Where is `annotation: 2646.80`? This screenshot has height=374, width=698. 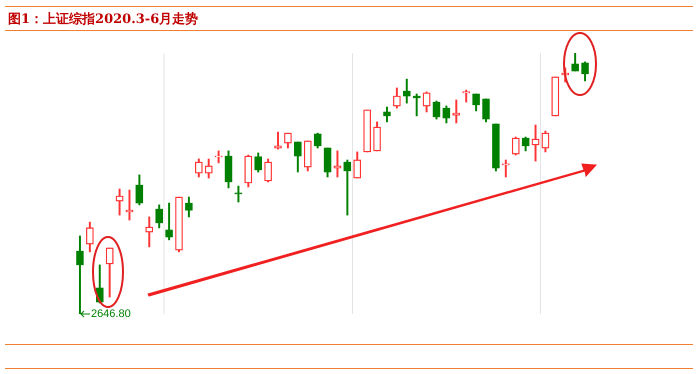
annotation: 2646.80 is located at coordinates (110, 314).